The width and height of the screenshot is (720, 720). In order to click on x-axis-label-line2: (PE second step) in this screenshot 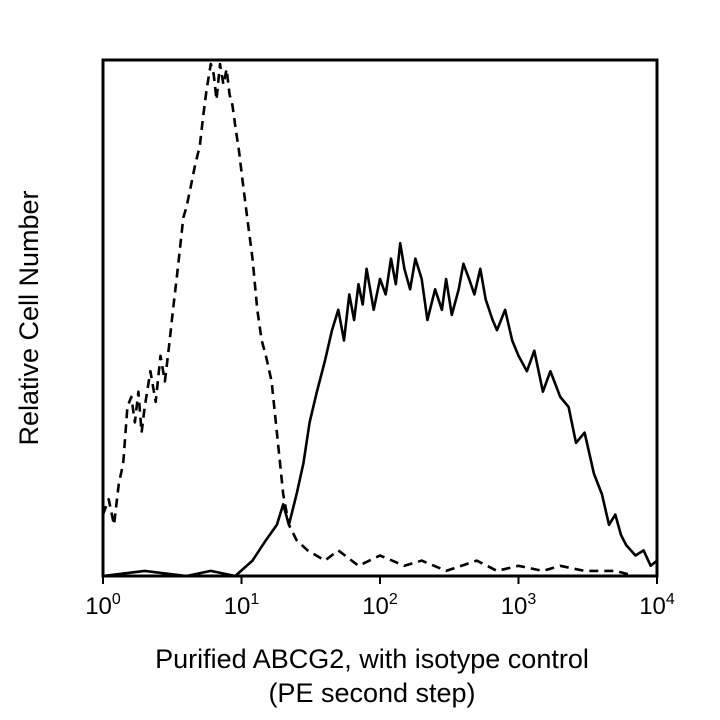, I will do `click(371, 693)`.